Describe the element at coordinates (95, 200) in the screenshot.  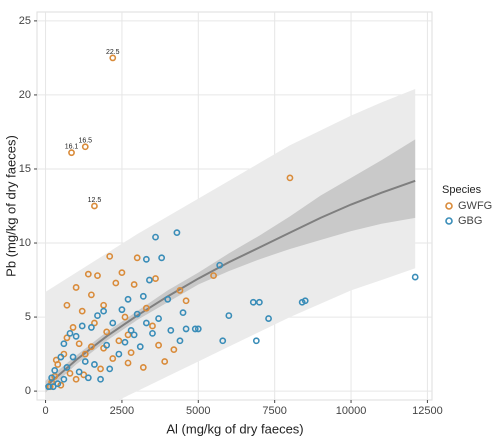
I see `annotation: 12.5` at that location.